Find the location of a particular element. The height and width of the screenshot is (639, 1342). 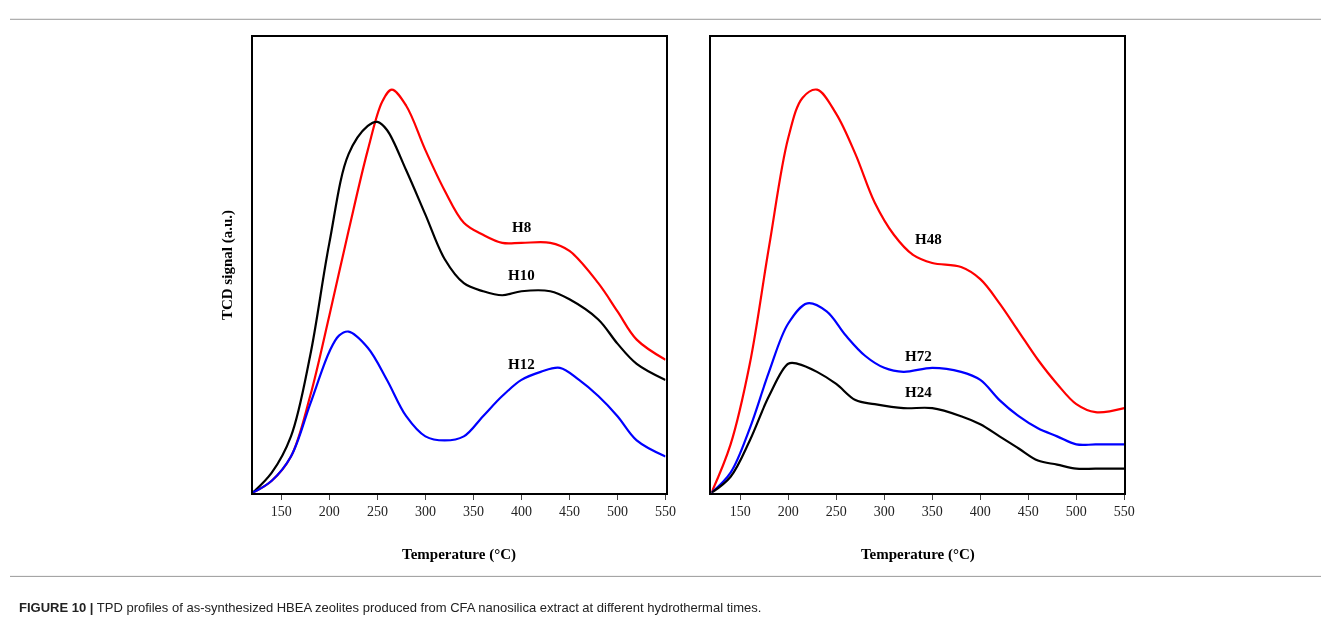

series-label: H8 is located at coordinates (522, 227).